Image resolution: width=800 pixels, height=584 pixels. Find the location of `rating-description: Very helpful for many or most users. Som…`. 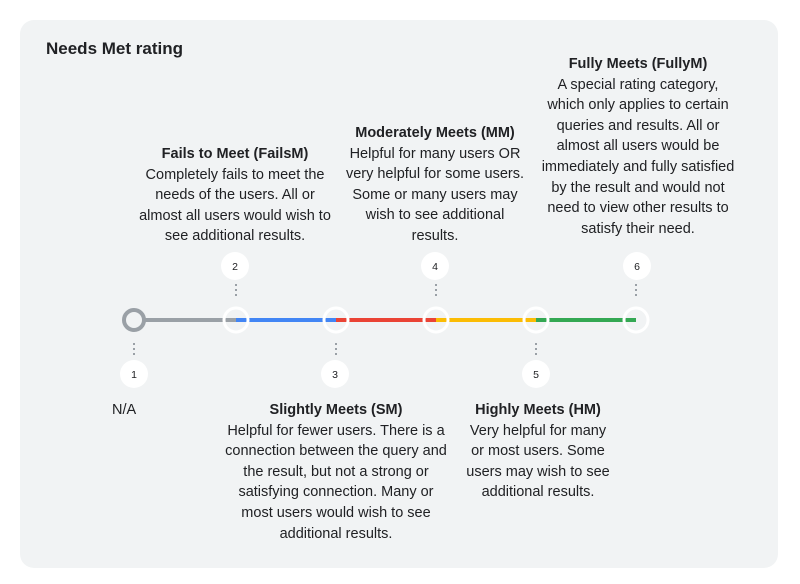

rating-description: Very helpful for many or most users. Som… is located at coordinates (538, 461).